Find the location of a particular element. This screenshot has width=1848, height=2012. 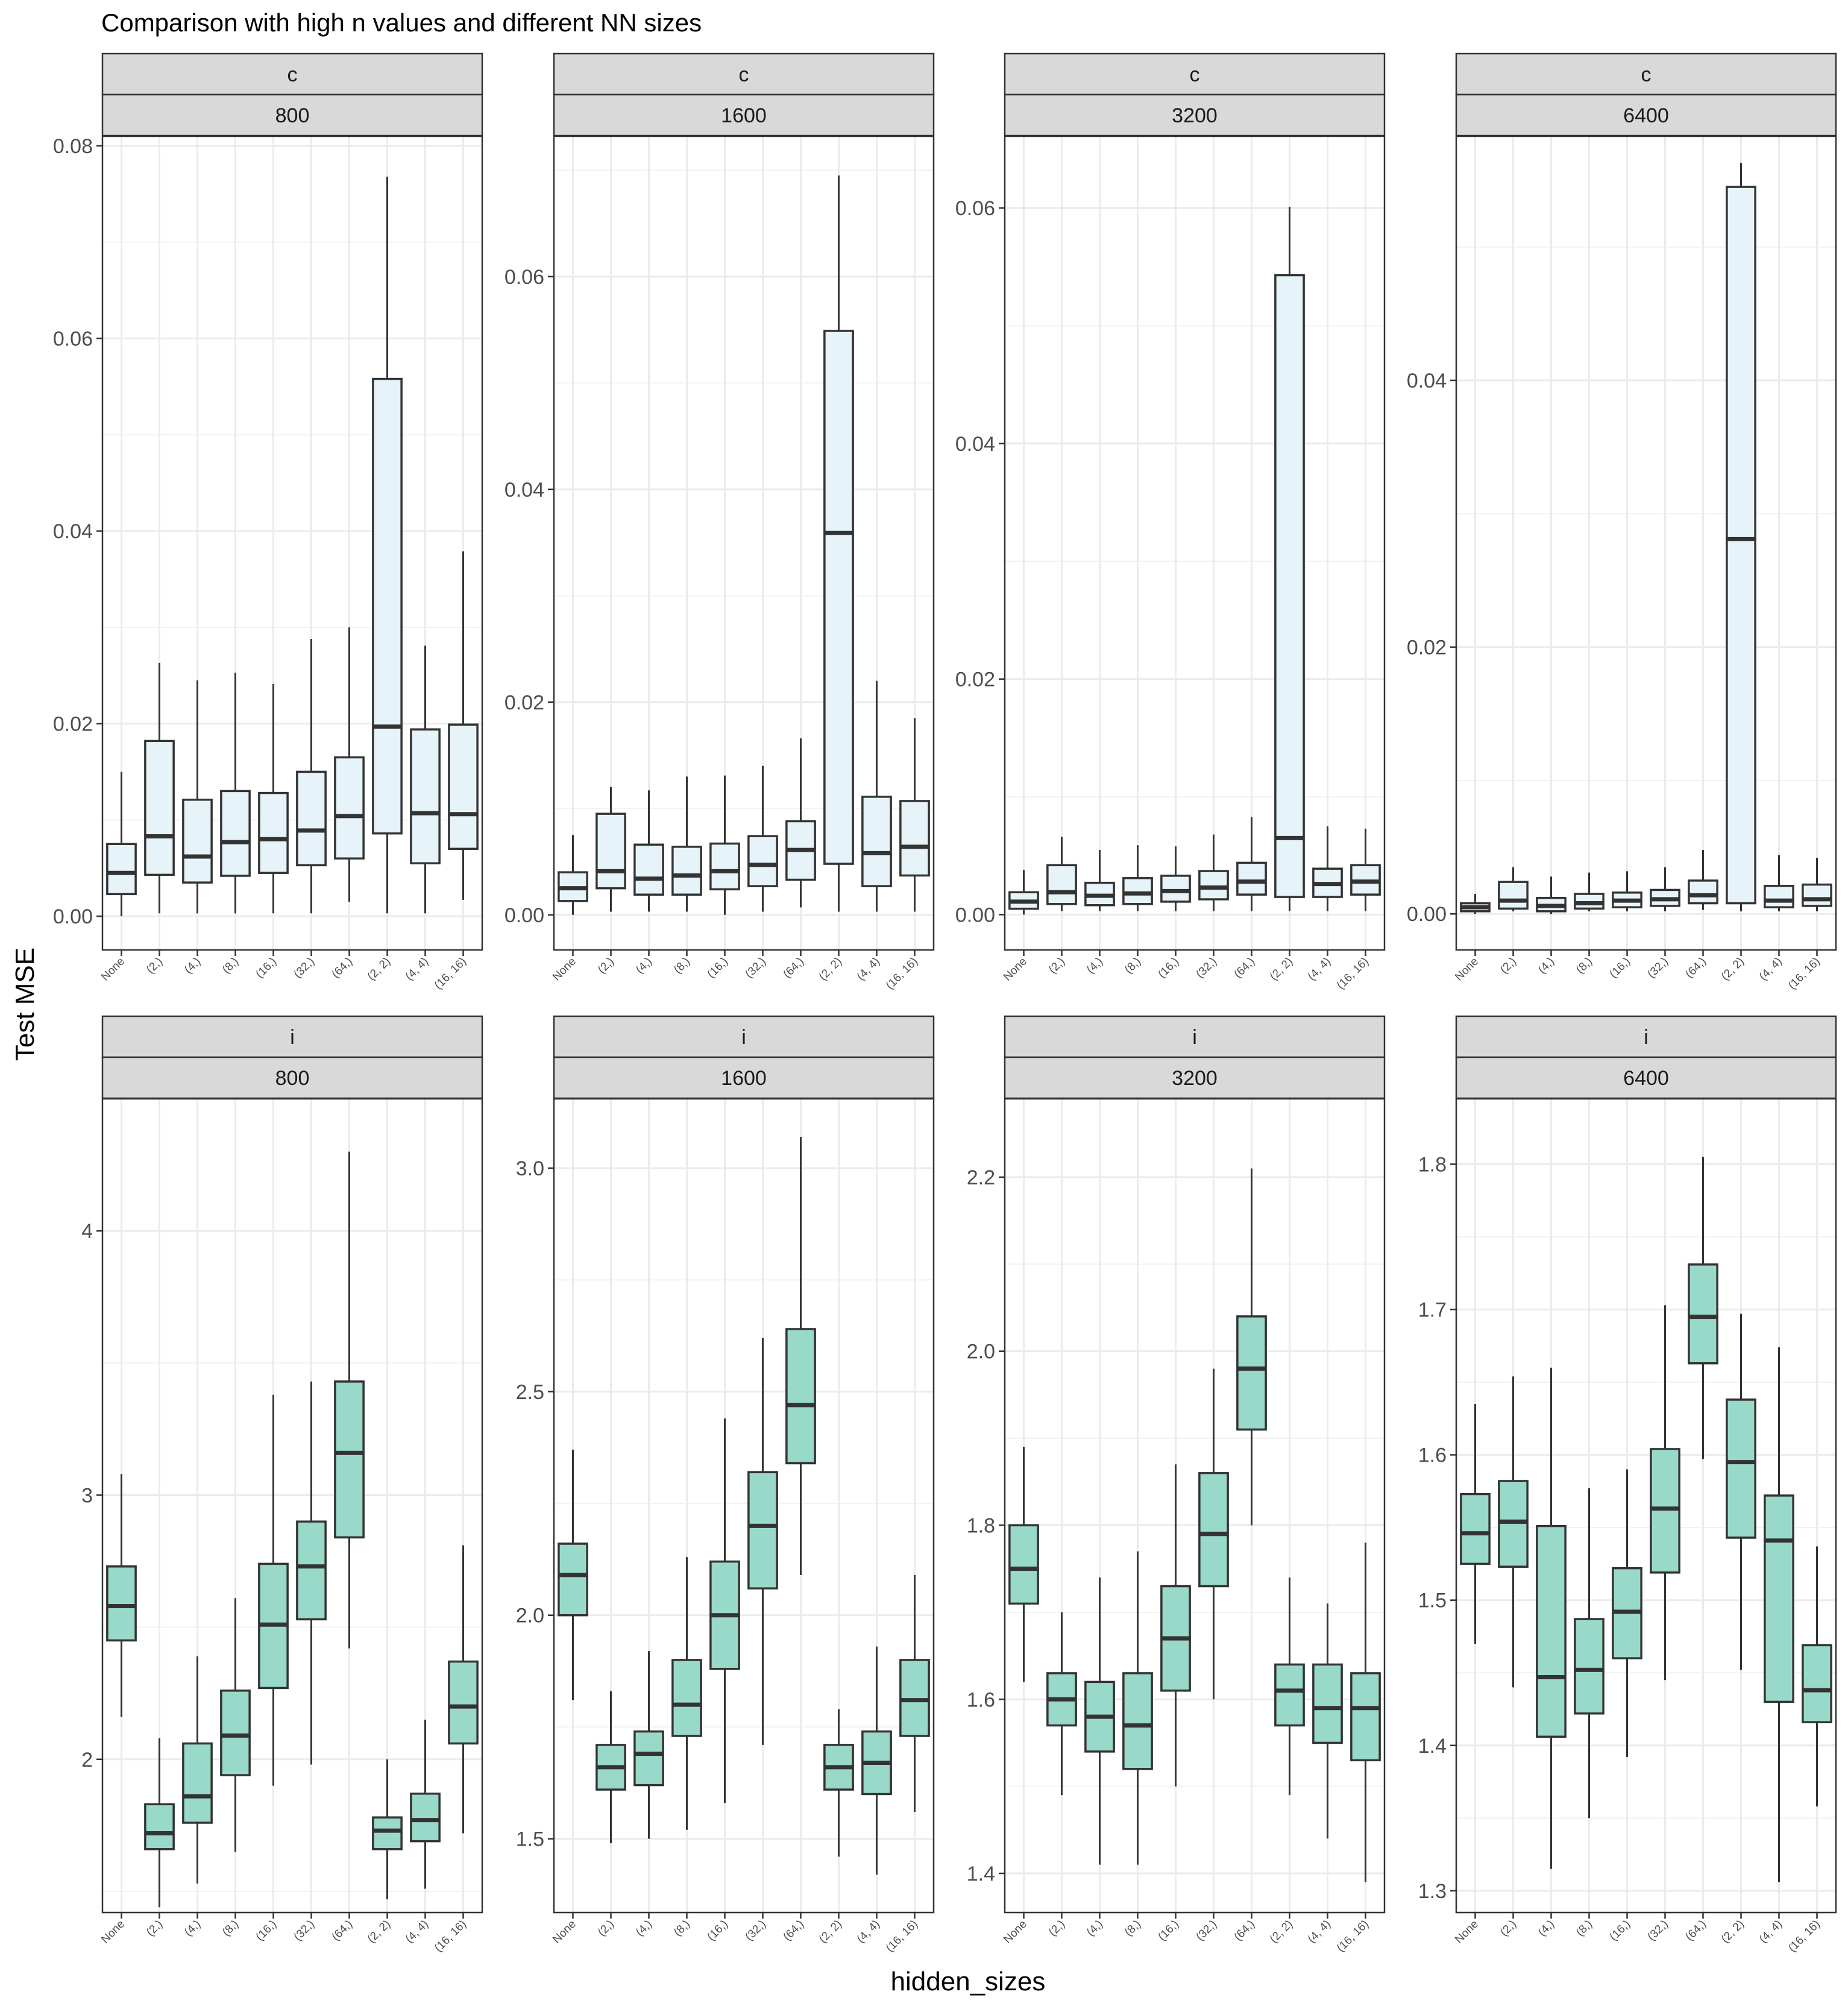

facet-strip-bottom-label: 6400 is located at coordinates (1646, 1078).